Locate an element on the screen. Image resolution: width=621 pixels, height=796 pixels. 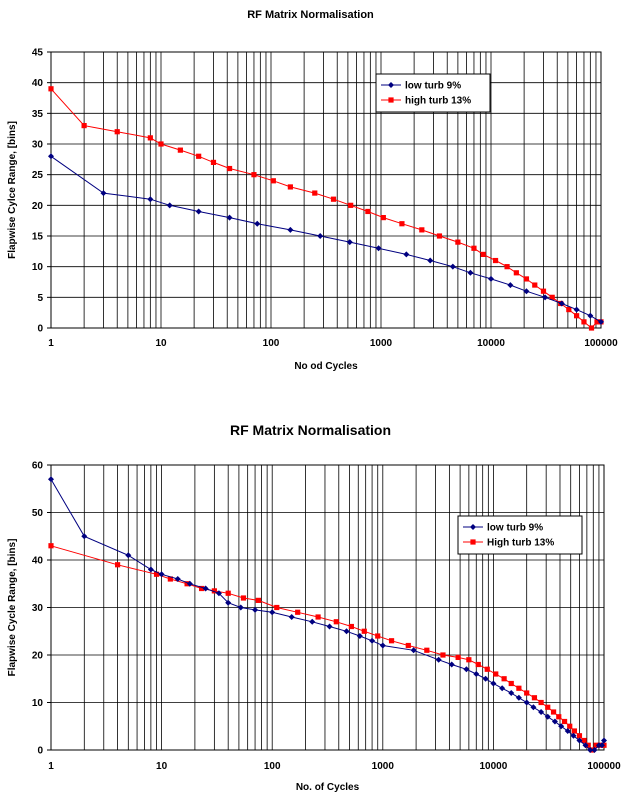
y-tick-label: 0 is located at coordinates (40, 751).